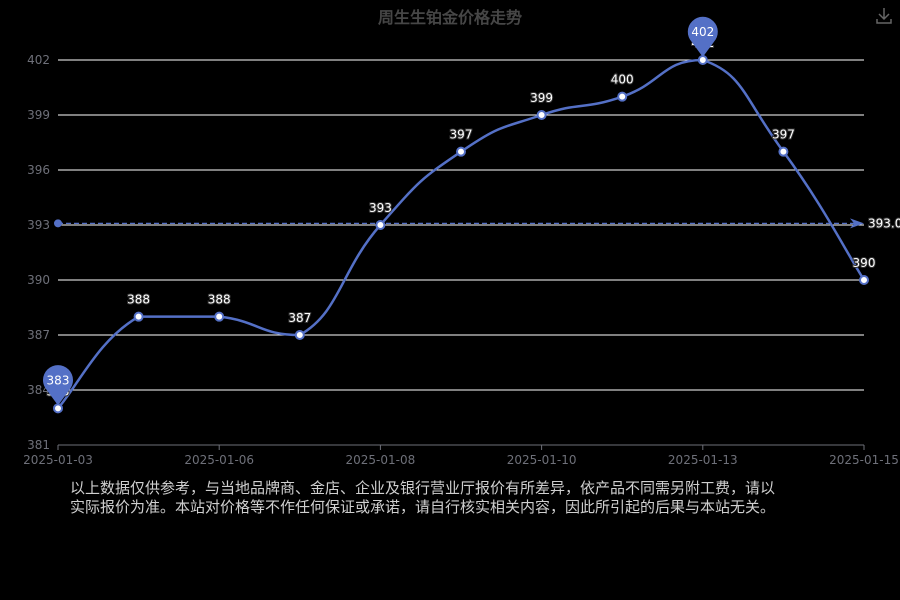 The image size is (900, 600). I want to click on data-label: 393, so click(380, 208).